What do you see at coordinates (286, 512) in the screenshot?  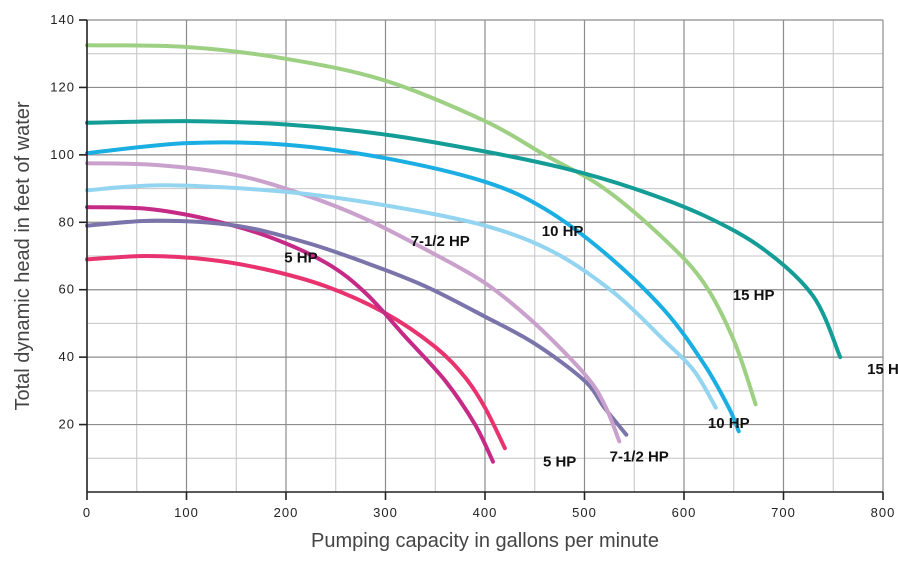 I see `x-tick-label: 200` at bounding box center [286, 512].